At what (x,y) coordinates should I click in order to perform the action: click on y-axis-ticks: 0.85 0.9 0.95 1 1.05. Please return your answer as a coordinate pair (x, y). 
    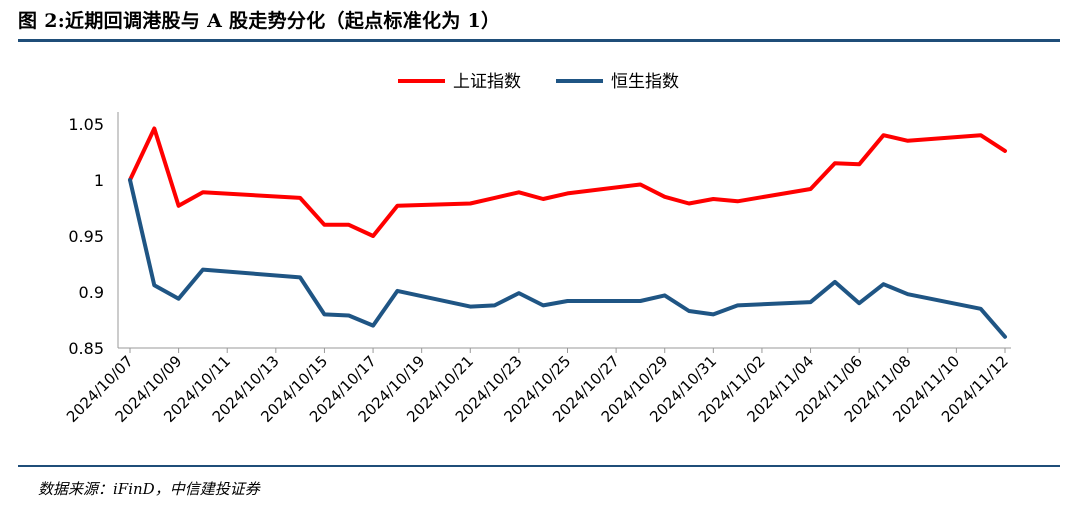
    Looking at the image, I should click on (86, 236).